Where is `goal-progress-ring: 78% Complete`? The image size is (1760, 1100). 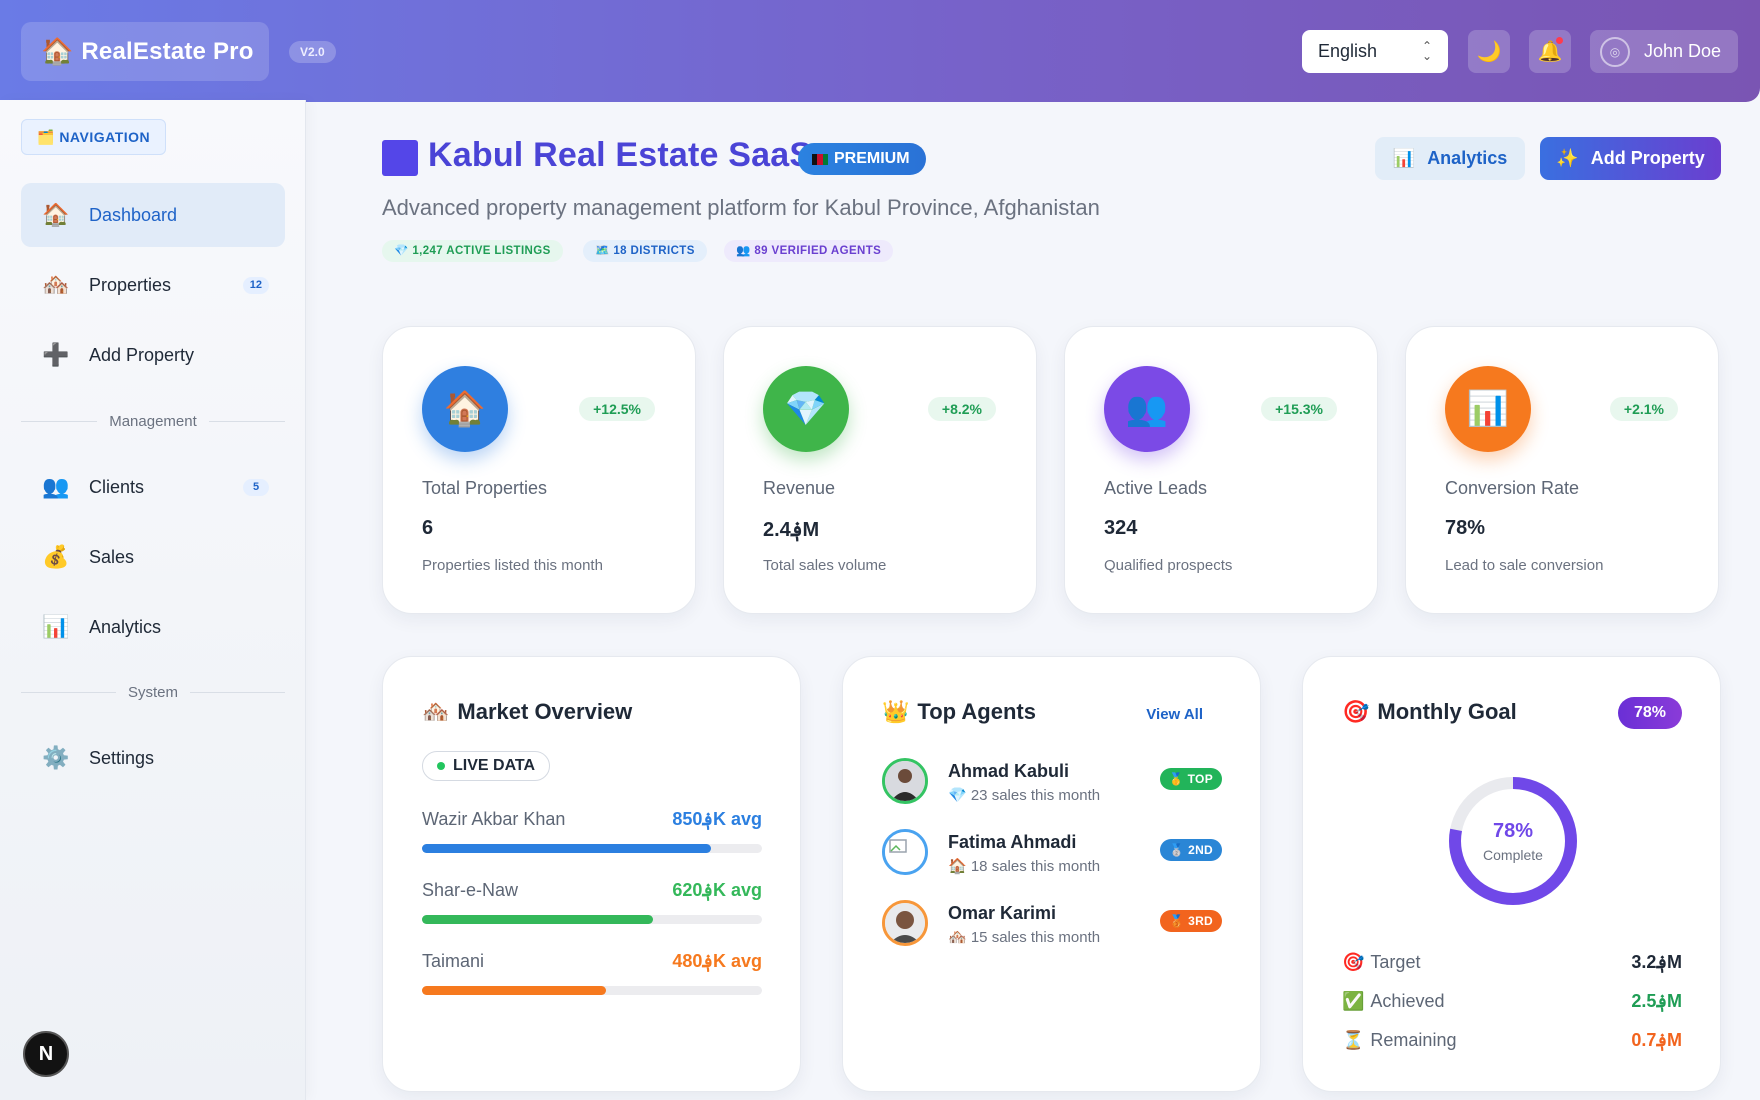 goal-progress-ring: 78% Complete is located at coordinates (1513, 841).